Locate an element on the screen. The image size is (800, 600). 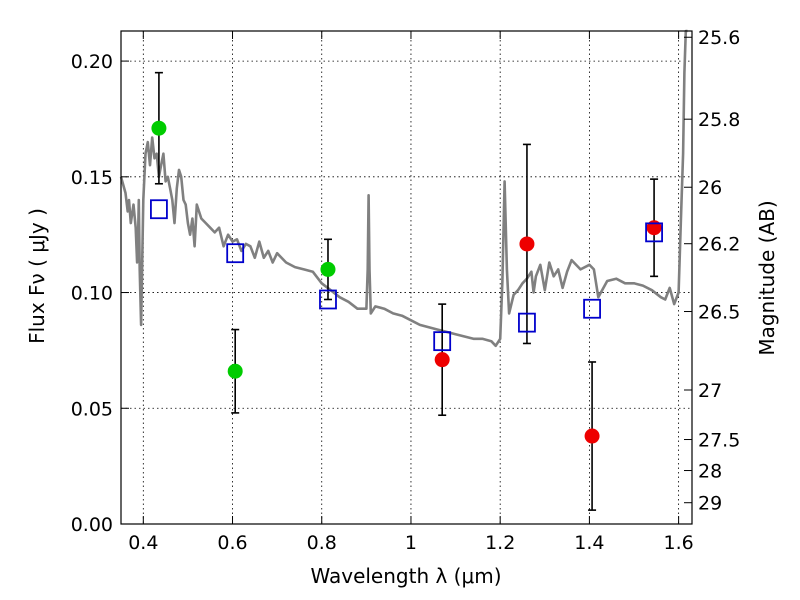
x-tick-label: 0.8 is located at coordinates (322, 543).